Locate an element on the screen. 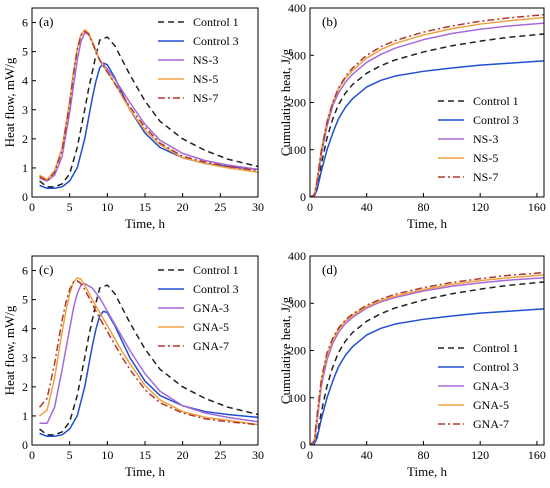  panel-tag: (c) is located at coordinates (46, 269).